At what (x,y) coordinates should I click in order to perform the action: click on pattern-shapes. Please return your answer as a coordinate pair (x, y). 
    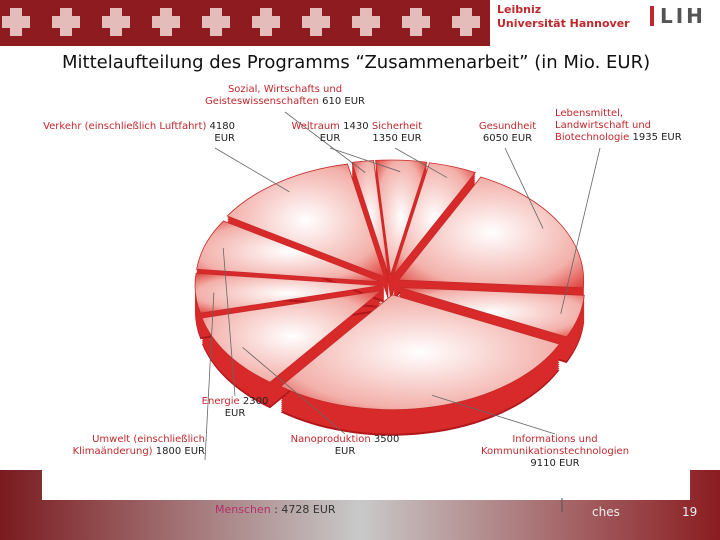
    Looking at the image, I should click on (241, 22).